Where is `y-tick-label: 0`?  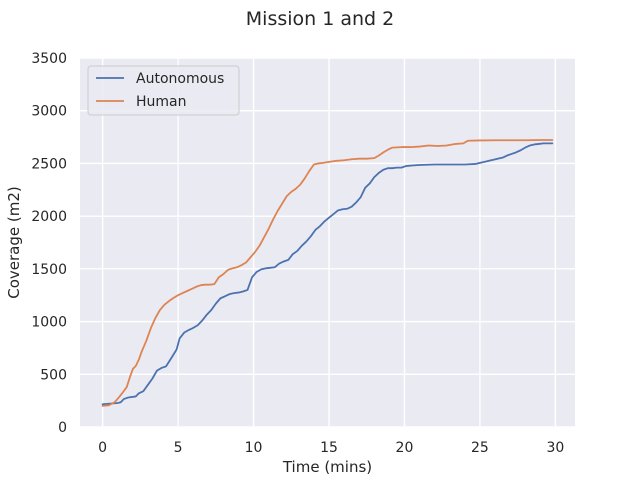 y-tick-label: 0 is located at coordinates (62, 428).